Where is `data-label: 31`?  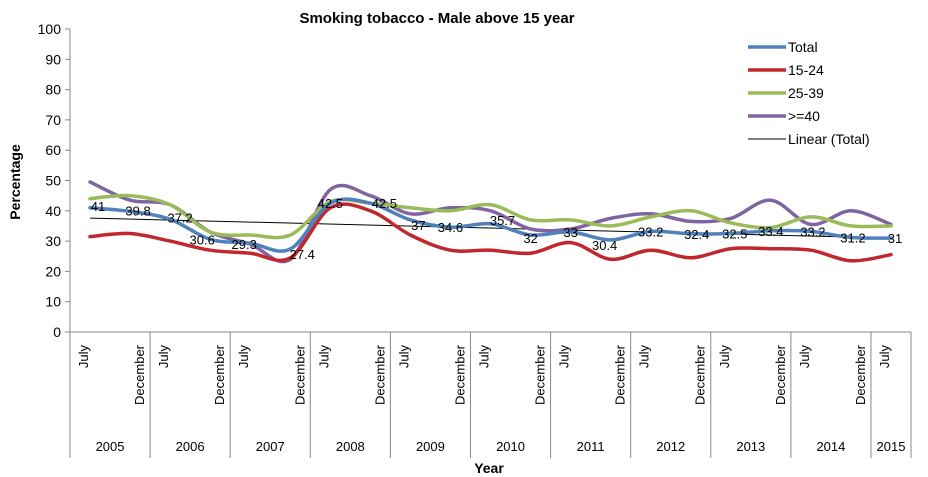 data-label: 31 is located at coordinates (895, 238).